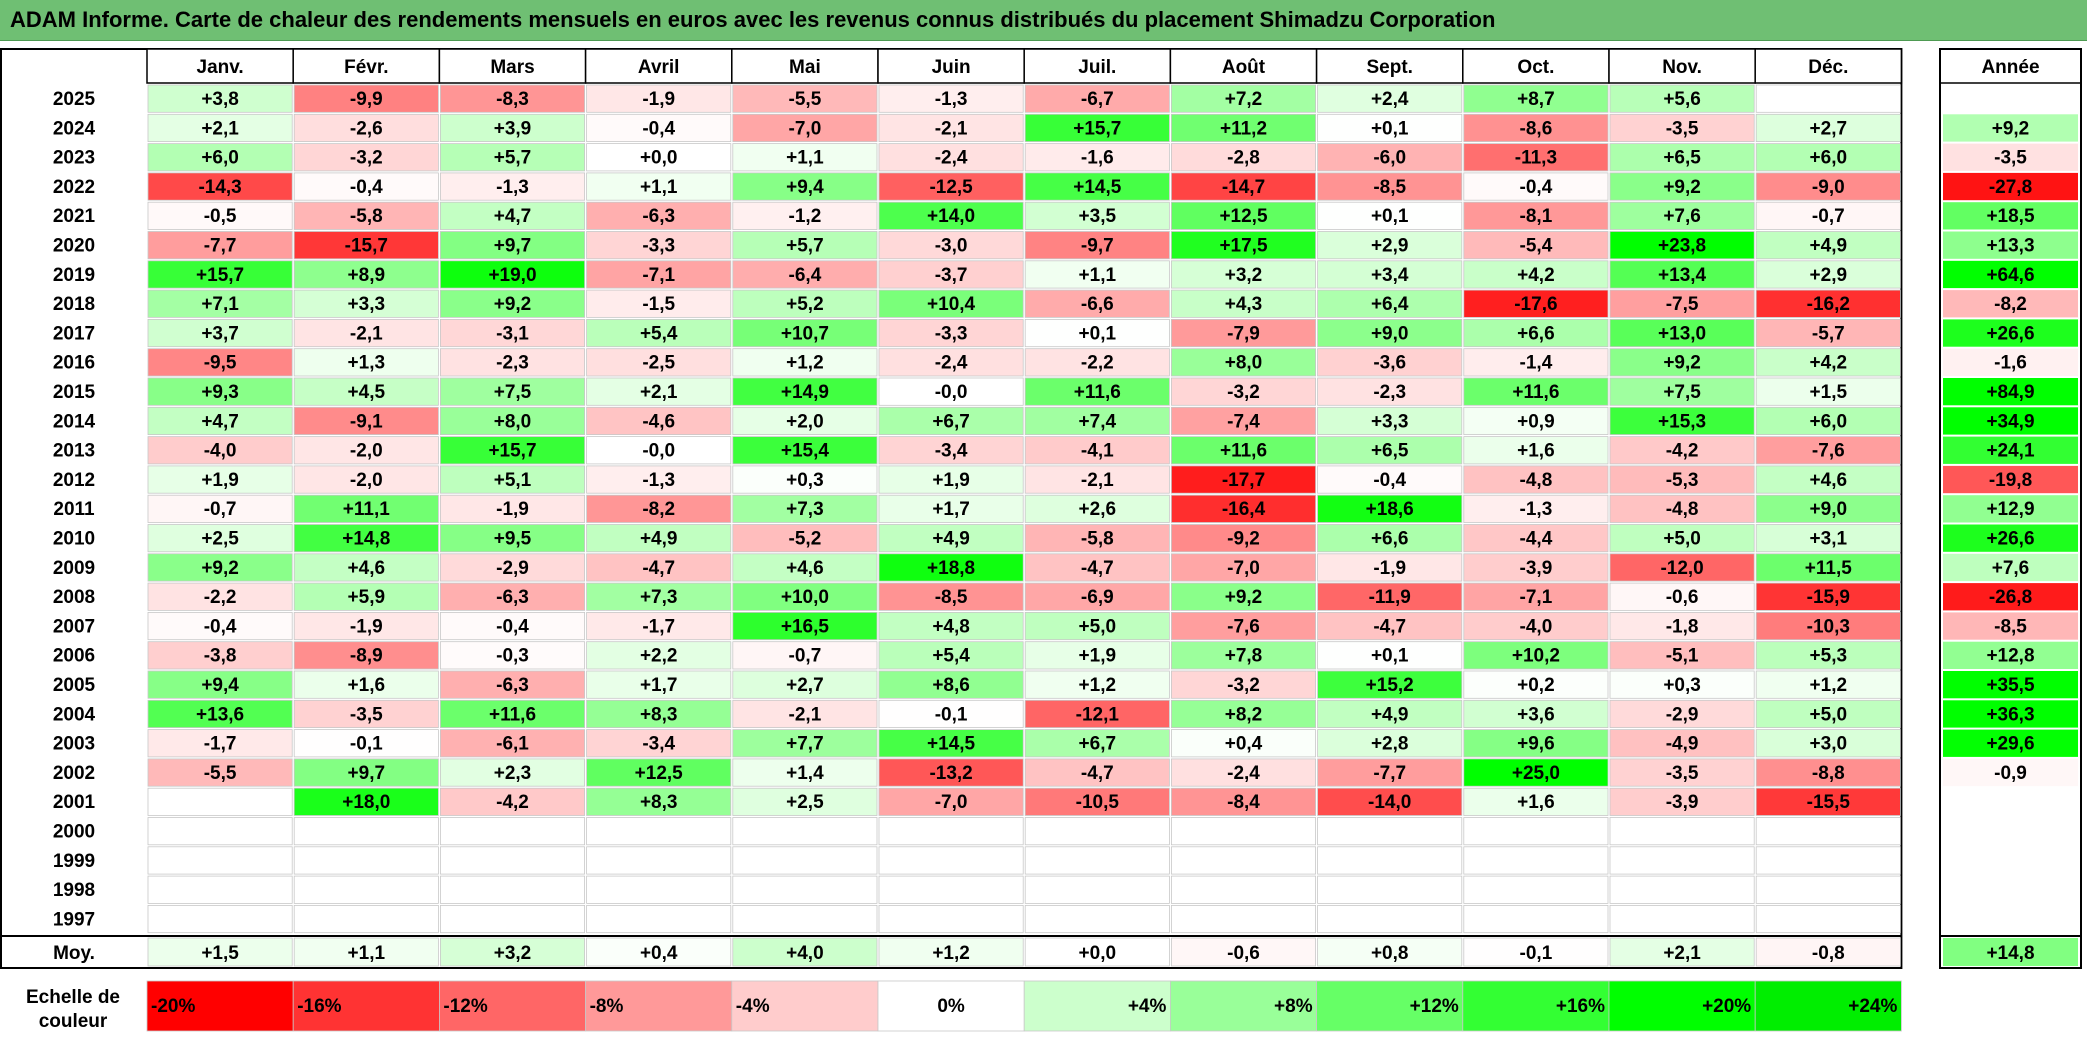  I want to click on cell-value: +15,3, so click(1682, 421).